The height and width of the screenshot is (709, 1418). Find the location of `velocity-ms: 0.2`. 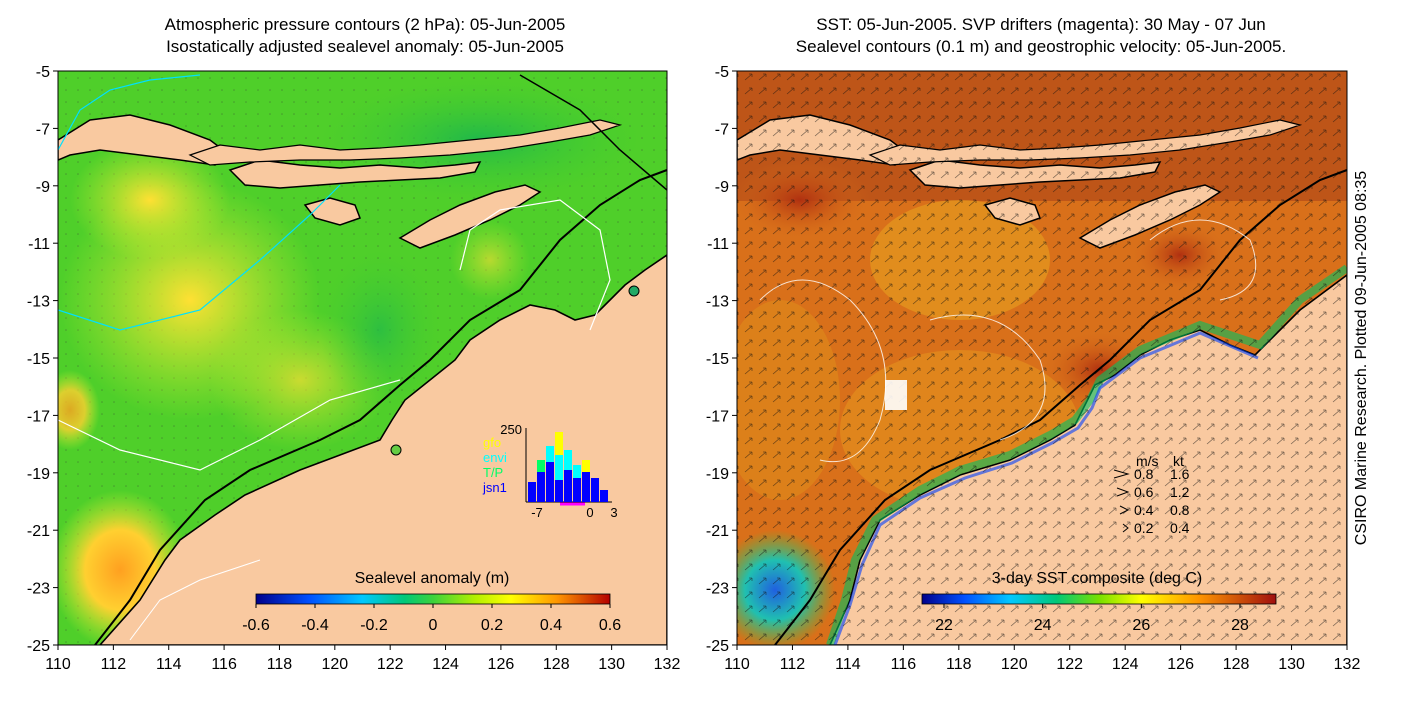

velocity-ms: 0.2 is located at coordinates (1144, 528).